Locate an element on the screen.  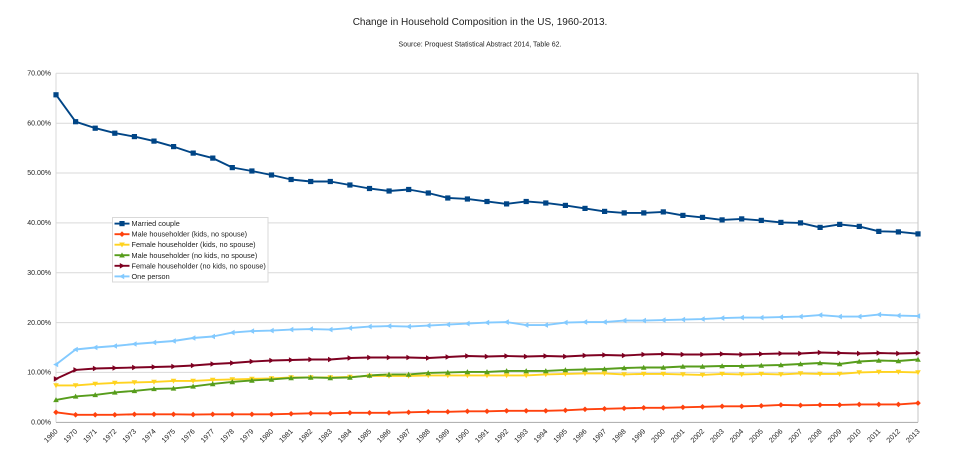
svg-text:Male householder (no kids, no: Male householder (no kids, no spouse) is located at coordinates (195, 255).